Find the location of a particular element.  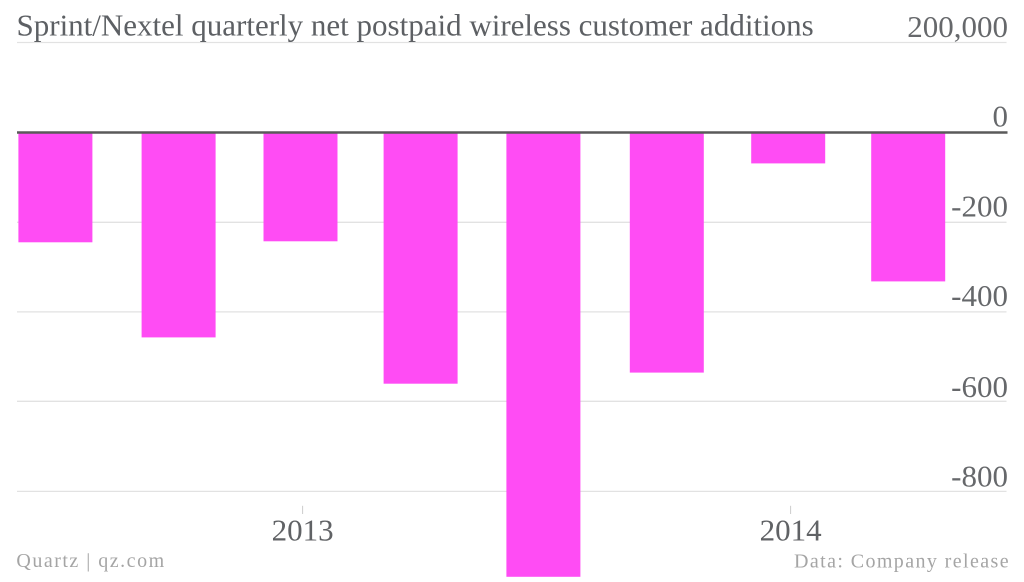

svg-text: 2013 is located at coordinates (303, 530).